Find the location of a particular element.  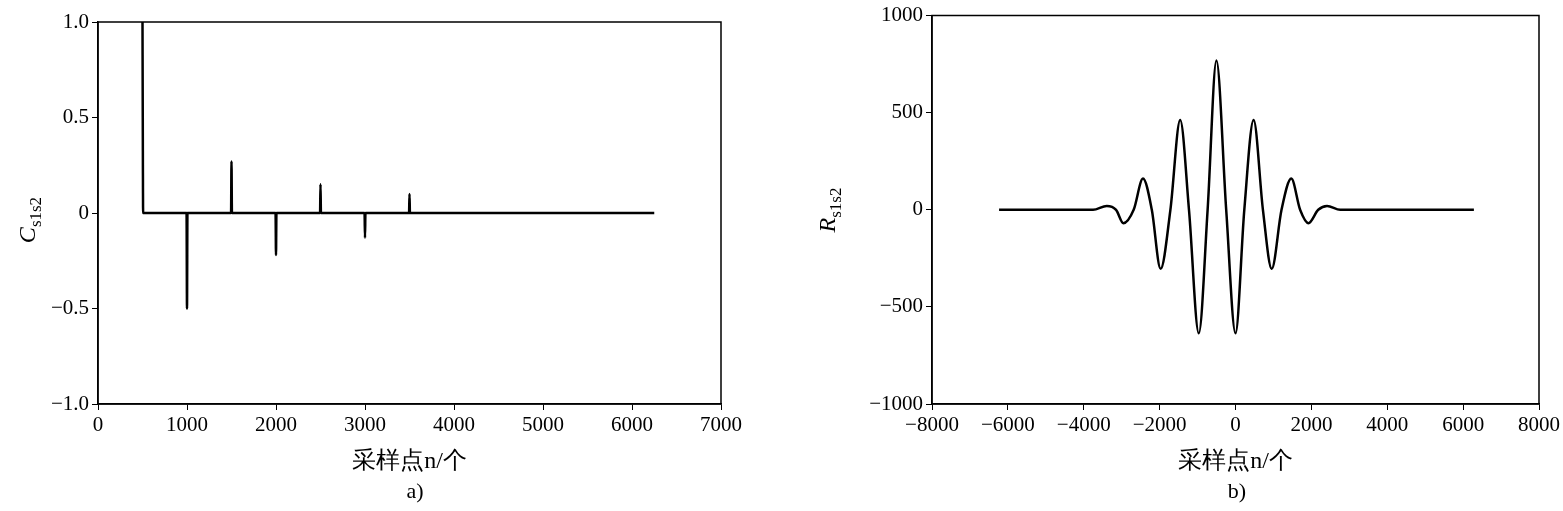

y-tick-label: 1.0 is located at coordinates (75, 20).